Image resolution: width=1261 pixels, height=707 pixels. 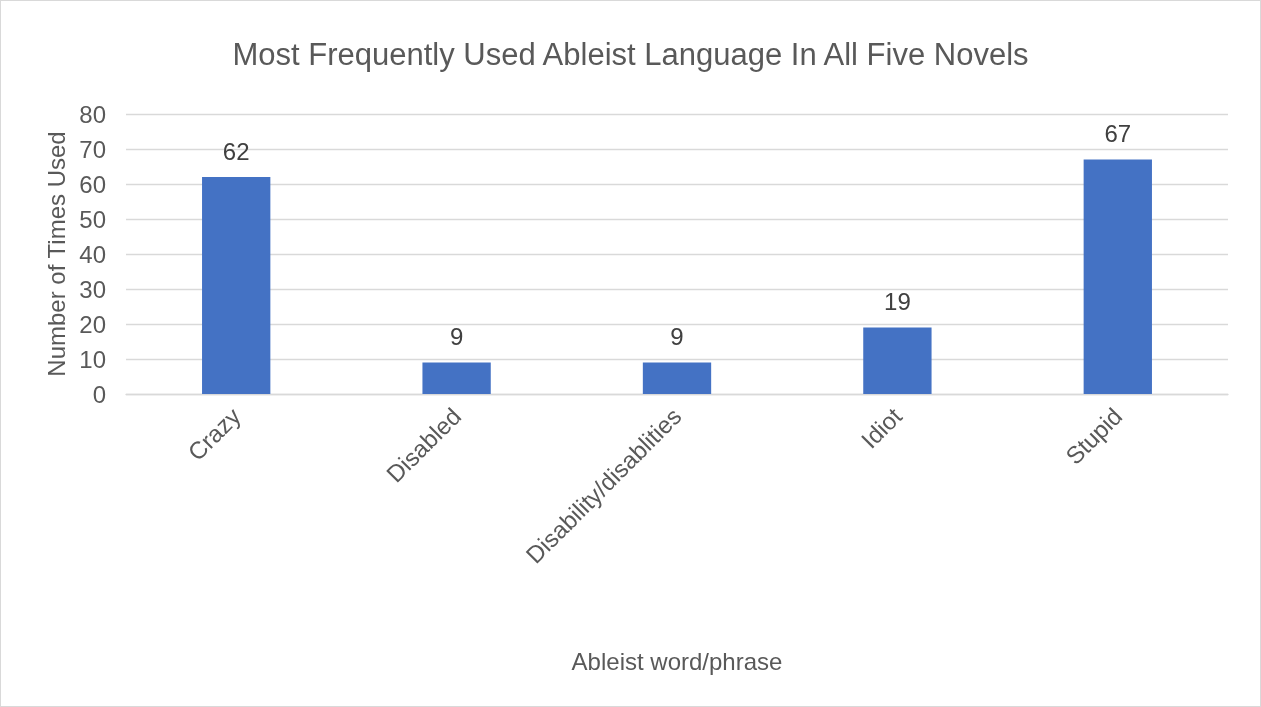 What do you see at coordinates (92, 184) in the screenshot?
I see `y-tick-label: 60` at bounding box center [92, 184].